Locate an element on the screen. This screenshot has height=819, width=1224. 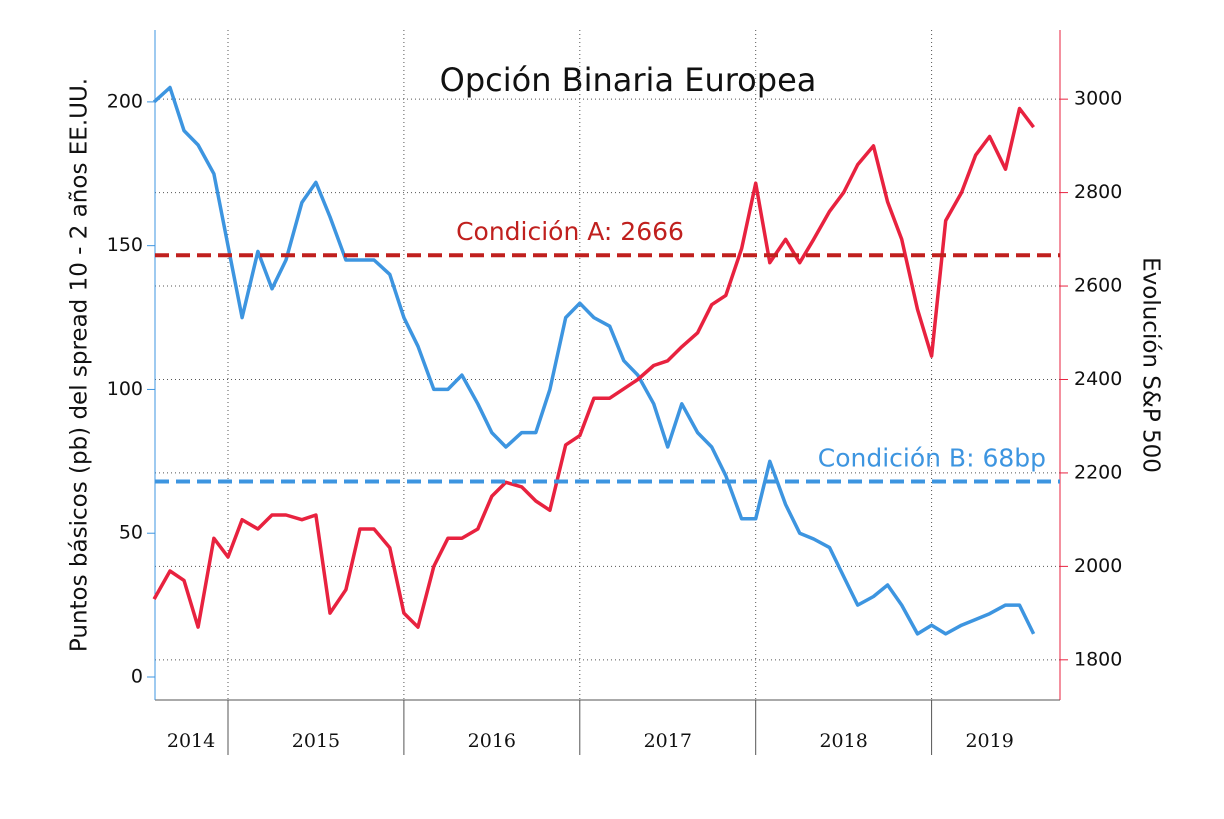
x-tick-label: 2014 is located at coordinates (191, 741).